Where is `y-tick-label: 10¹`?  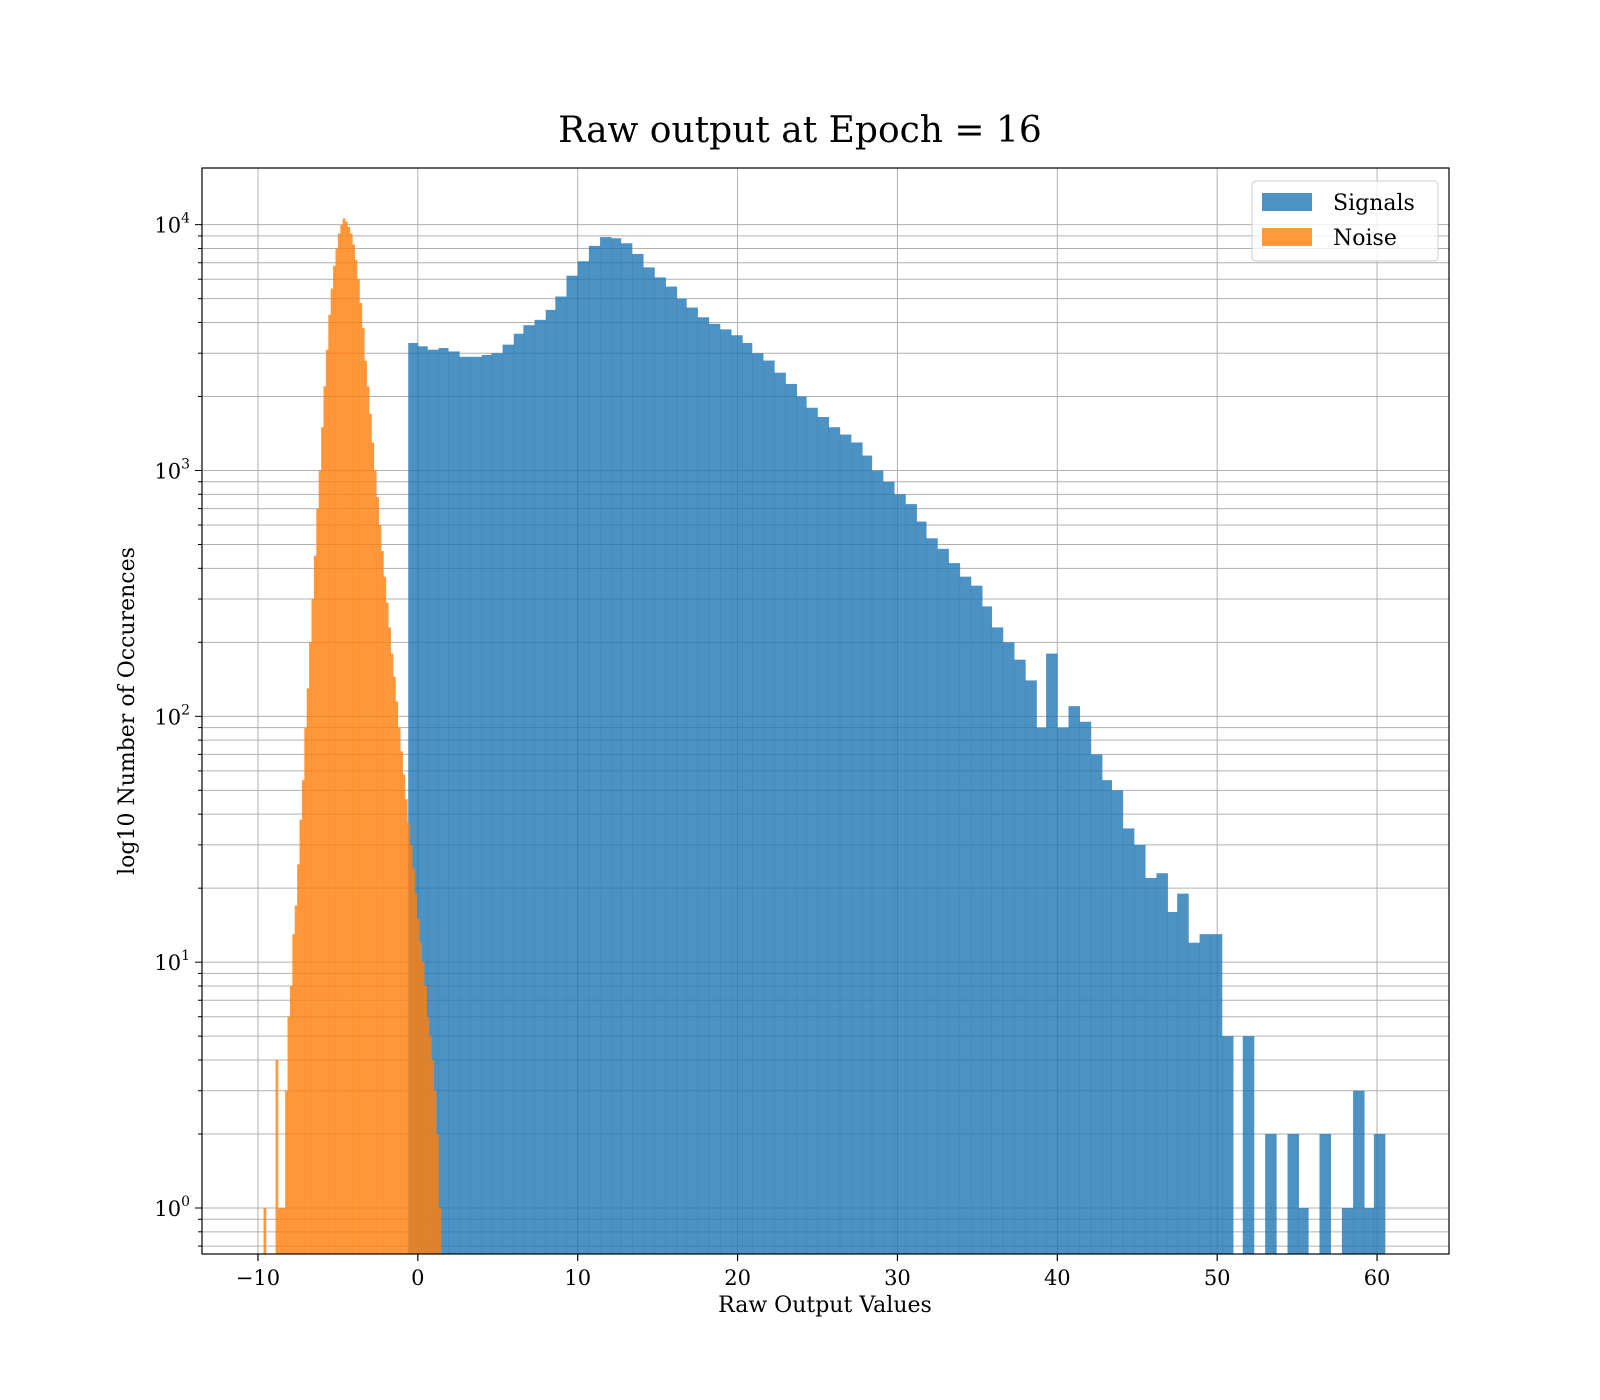 y-tick-label: 10¹ is located at coordinates (172, 961).